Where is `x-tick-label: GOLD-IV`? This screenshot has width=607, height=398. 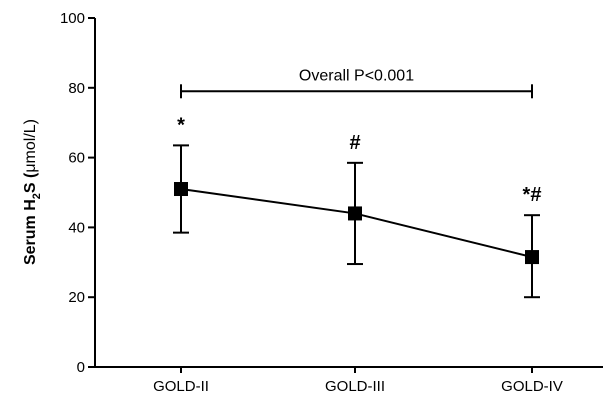 x-tick-label: GOLD-IV is located at coordinates (532, 386).